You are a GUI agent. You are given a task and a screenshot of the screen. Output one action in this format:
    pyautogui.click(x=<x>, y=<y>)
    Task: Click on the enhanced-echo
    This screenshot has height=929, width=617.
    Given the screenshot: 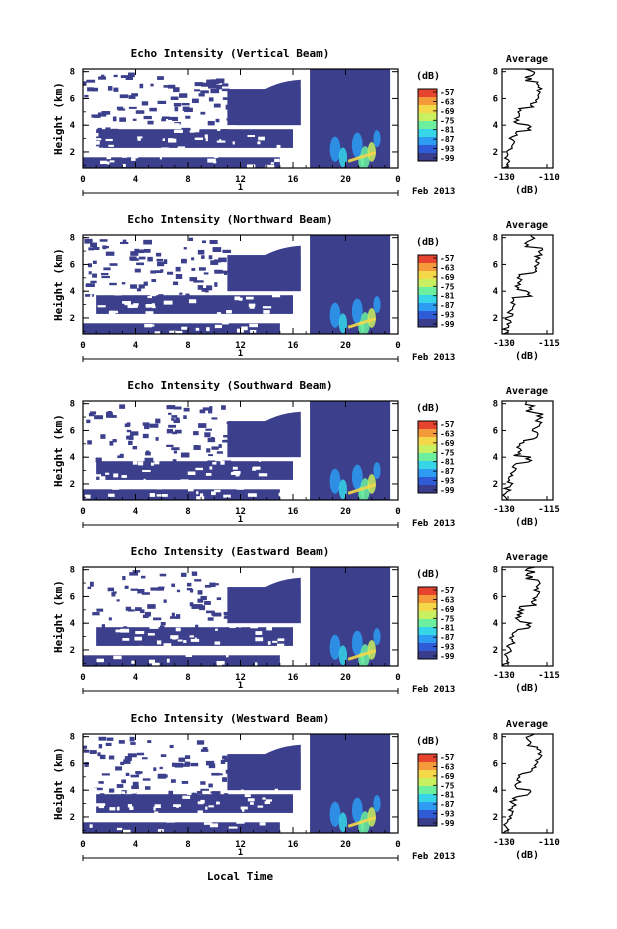 What is the action you would take?
    pyautogui.click(x=377, y=803)
    